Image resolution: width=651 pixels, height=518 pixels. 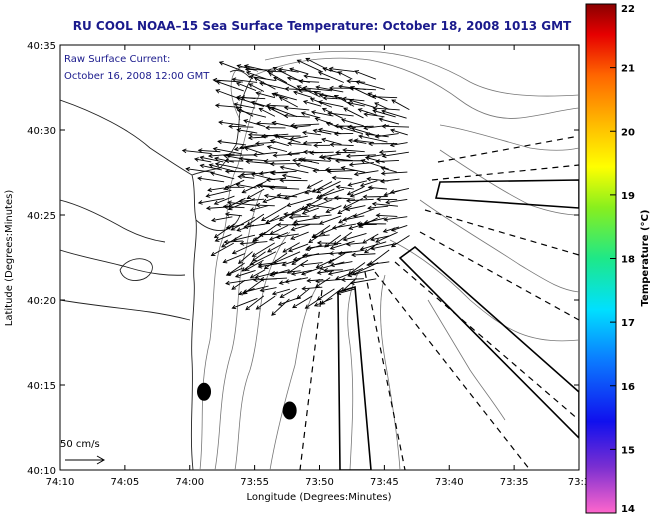 What do you see at coordinates (60, 482) in the screenshot?
I see `x-tick-label: 74:10` at bounding box center [60, 482].